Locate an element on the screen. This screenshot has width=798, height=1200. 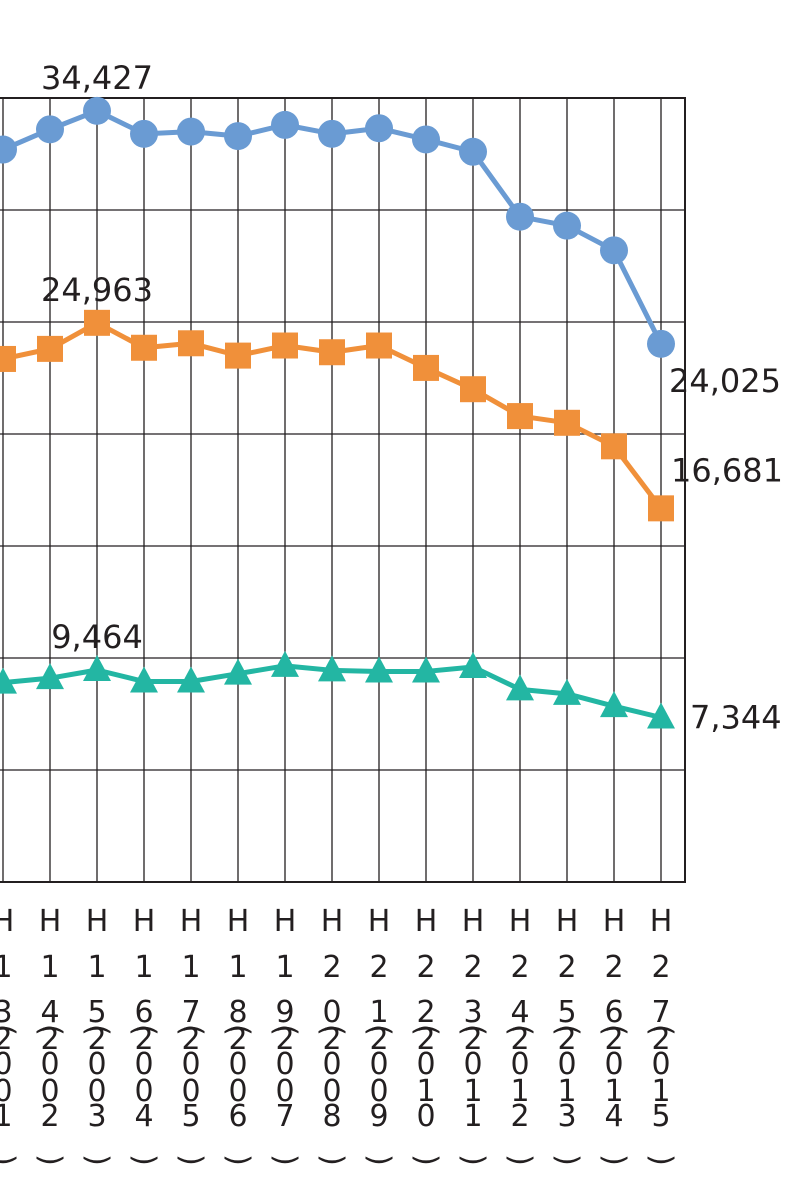
data-label: 24,963 is located at coordinates (97, 290).